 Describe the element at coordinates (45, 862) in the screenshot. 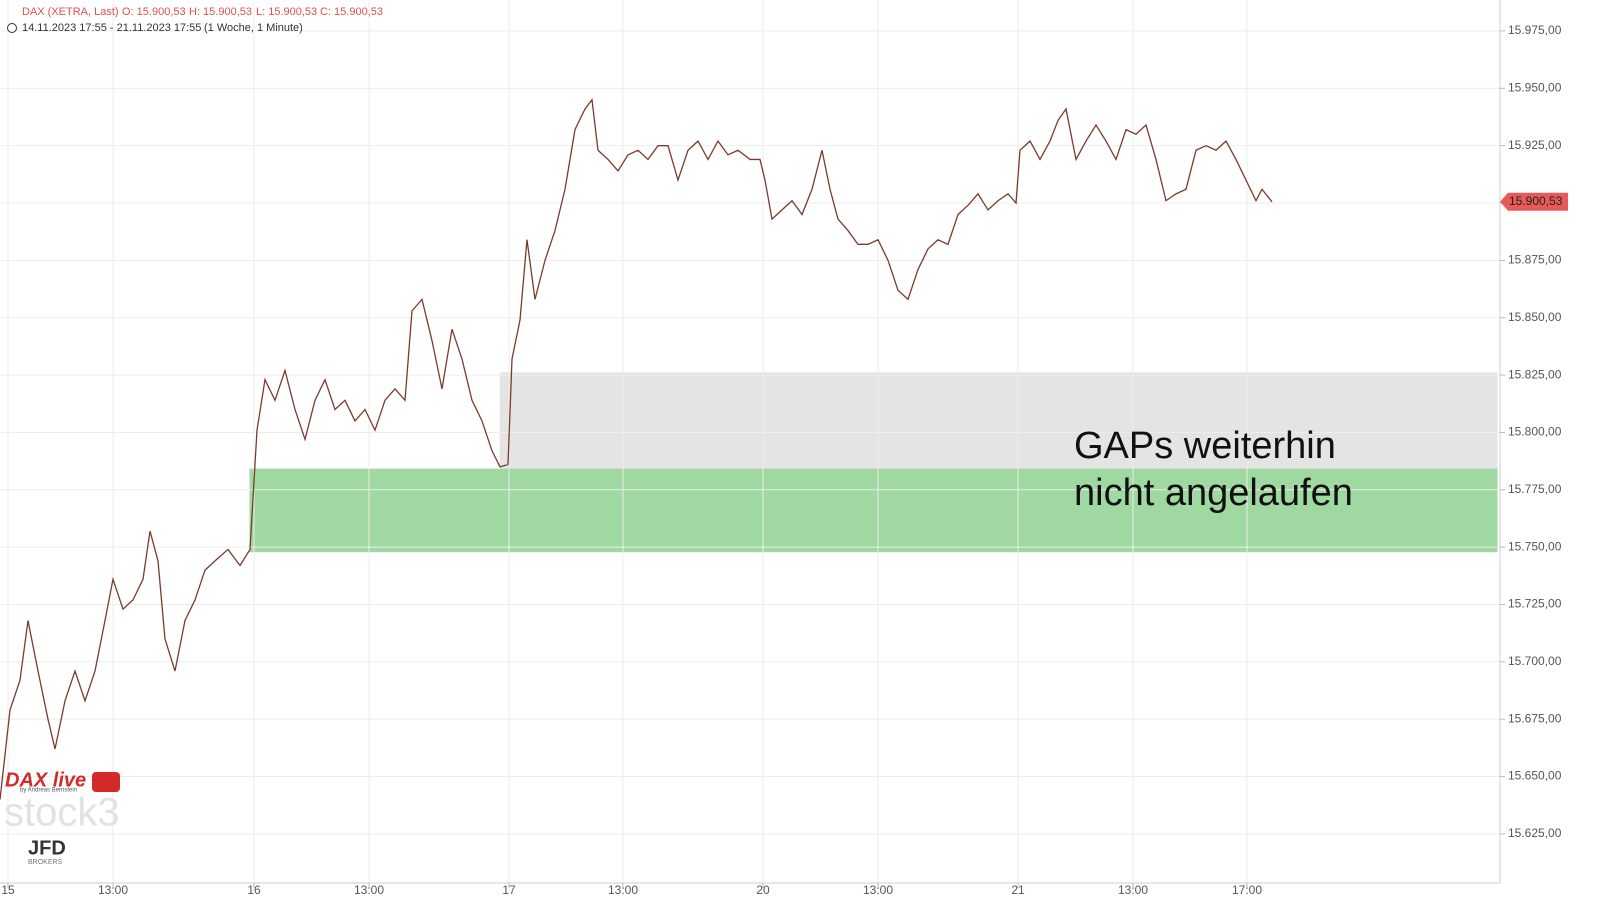

I see `logo-jfd-sub: BROKERS` at that location.